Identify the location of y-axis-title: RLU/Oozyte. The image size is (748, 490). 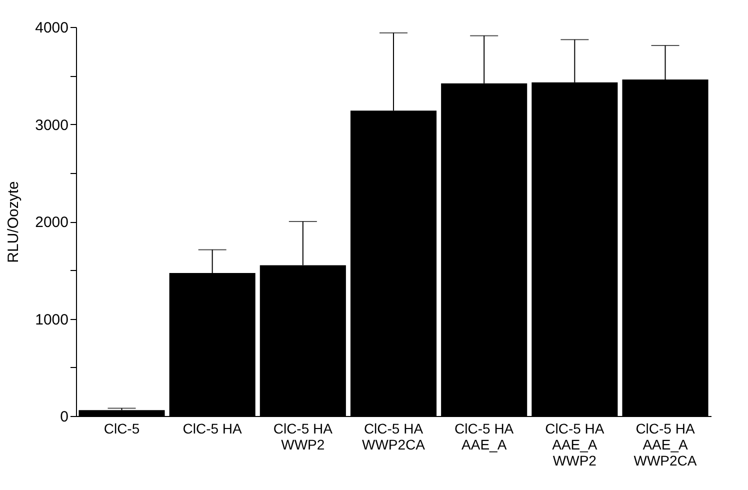
(13, 222).